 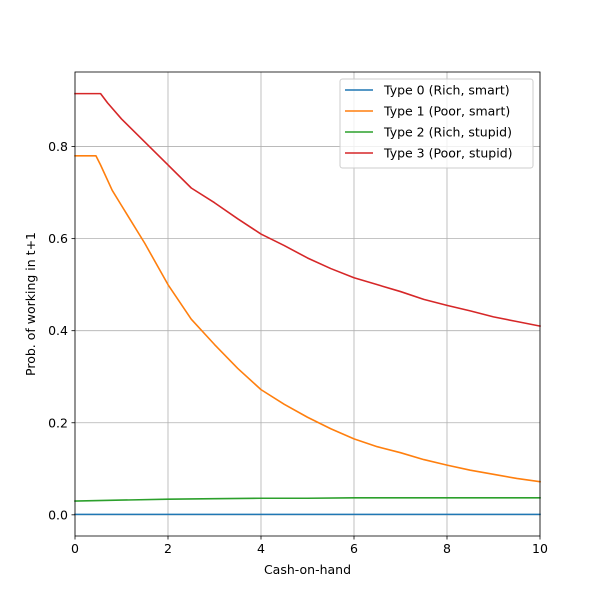 What do you see at coordinates (446, 111) in the screenshot?
I see `legend-label-type-1: Type 1 (Poor, smart)` at bounding box center [446, 111].